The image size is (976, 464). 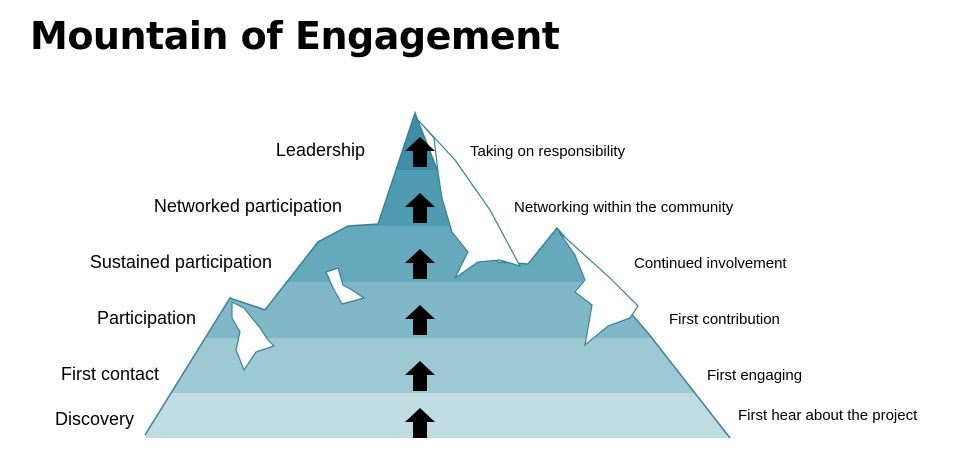 What do you see at coordinates (624, 207) in the screenshot?
I see `stage-description: Networking within the community` at bounding box center [624, 207].